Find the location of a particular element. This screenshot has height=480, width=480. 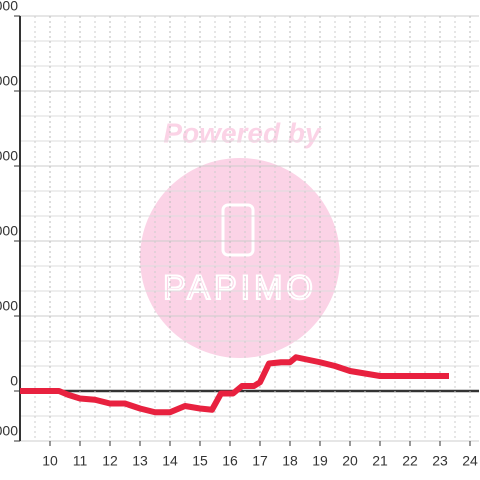

x-tick-label: 19 is located at coordinates (320, 461).